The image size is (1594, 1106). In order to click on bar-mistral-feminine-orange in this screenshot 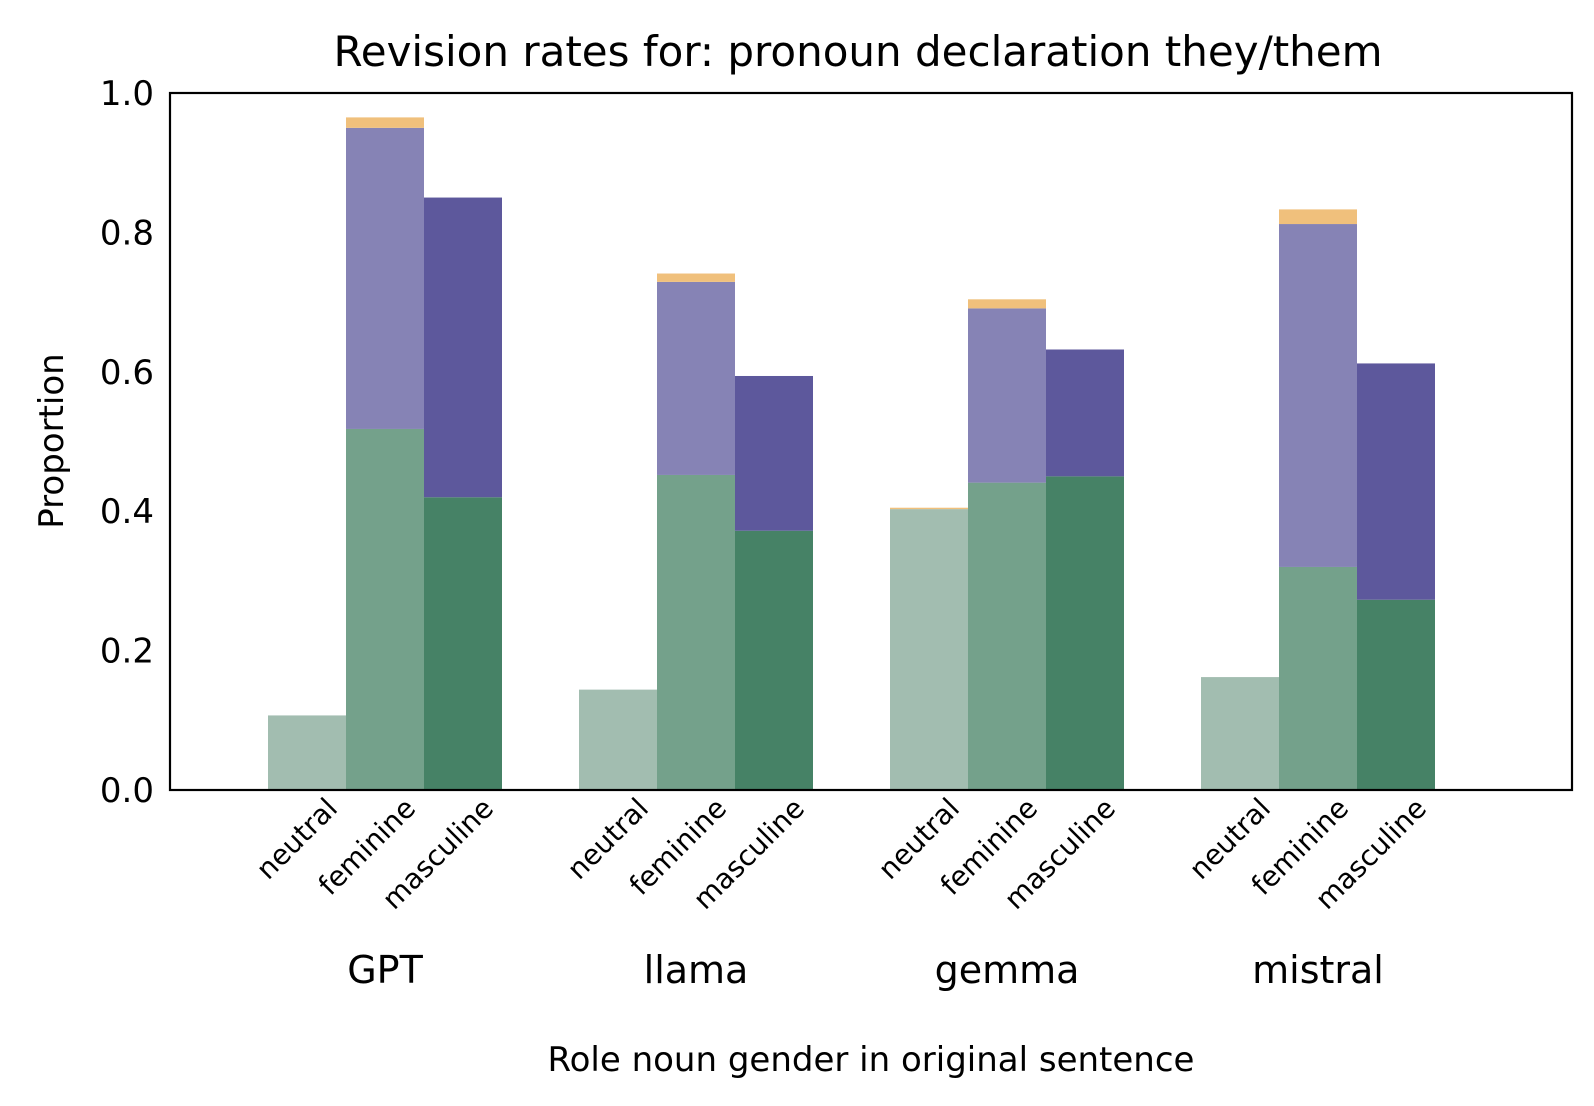, I will do `click(1318, 217)`.